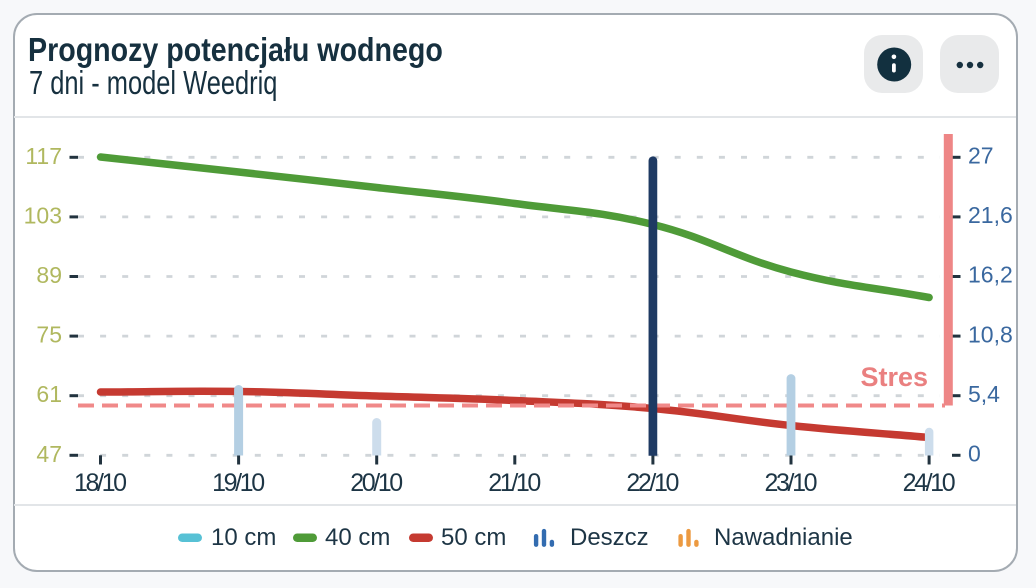  Describe the element at coordinates (929, 483) in the screenshot. I see `svg-text: 24/10` at that location.